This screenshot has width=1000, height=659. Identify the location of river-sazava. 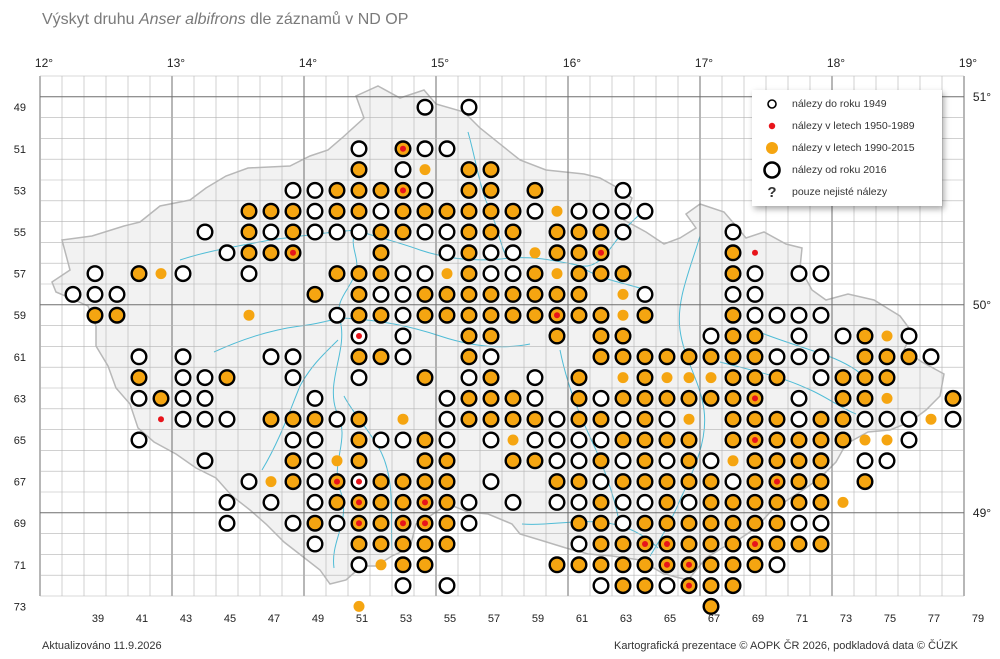
(436, 332).